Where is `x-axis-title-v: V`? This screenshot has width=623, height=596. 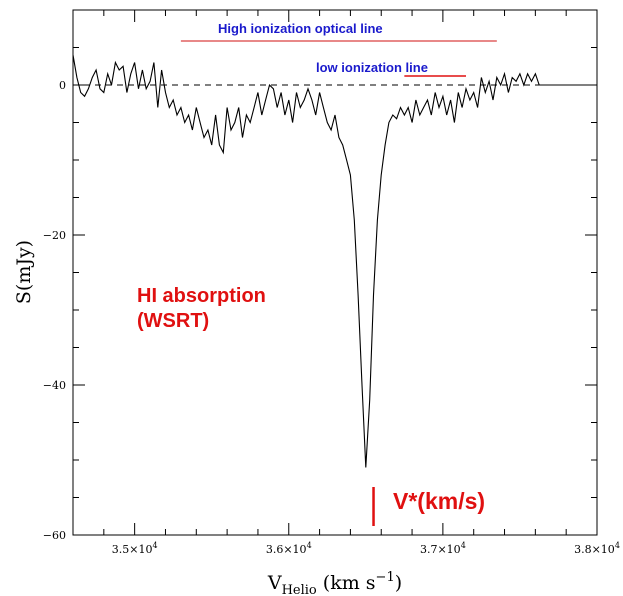
x-axis-title-v: V is located at coordinates (274, 583).